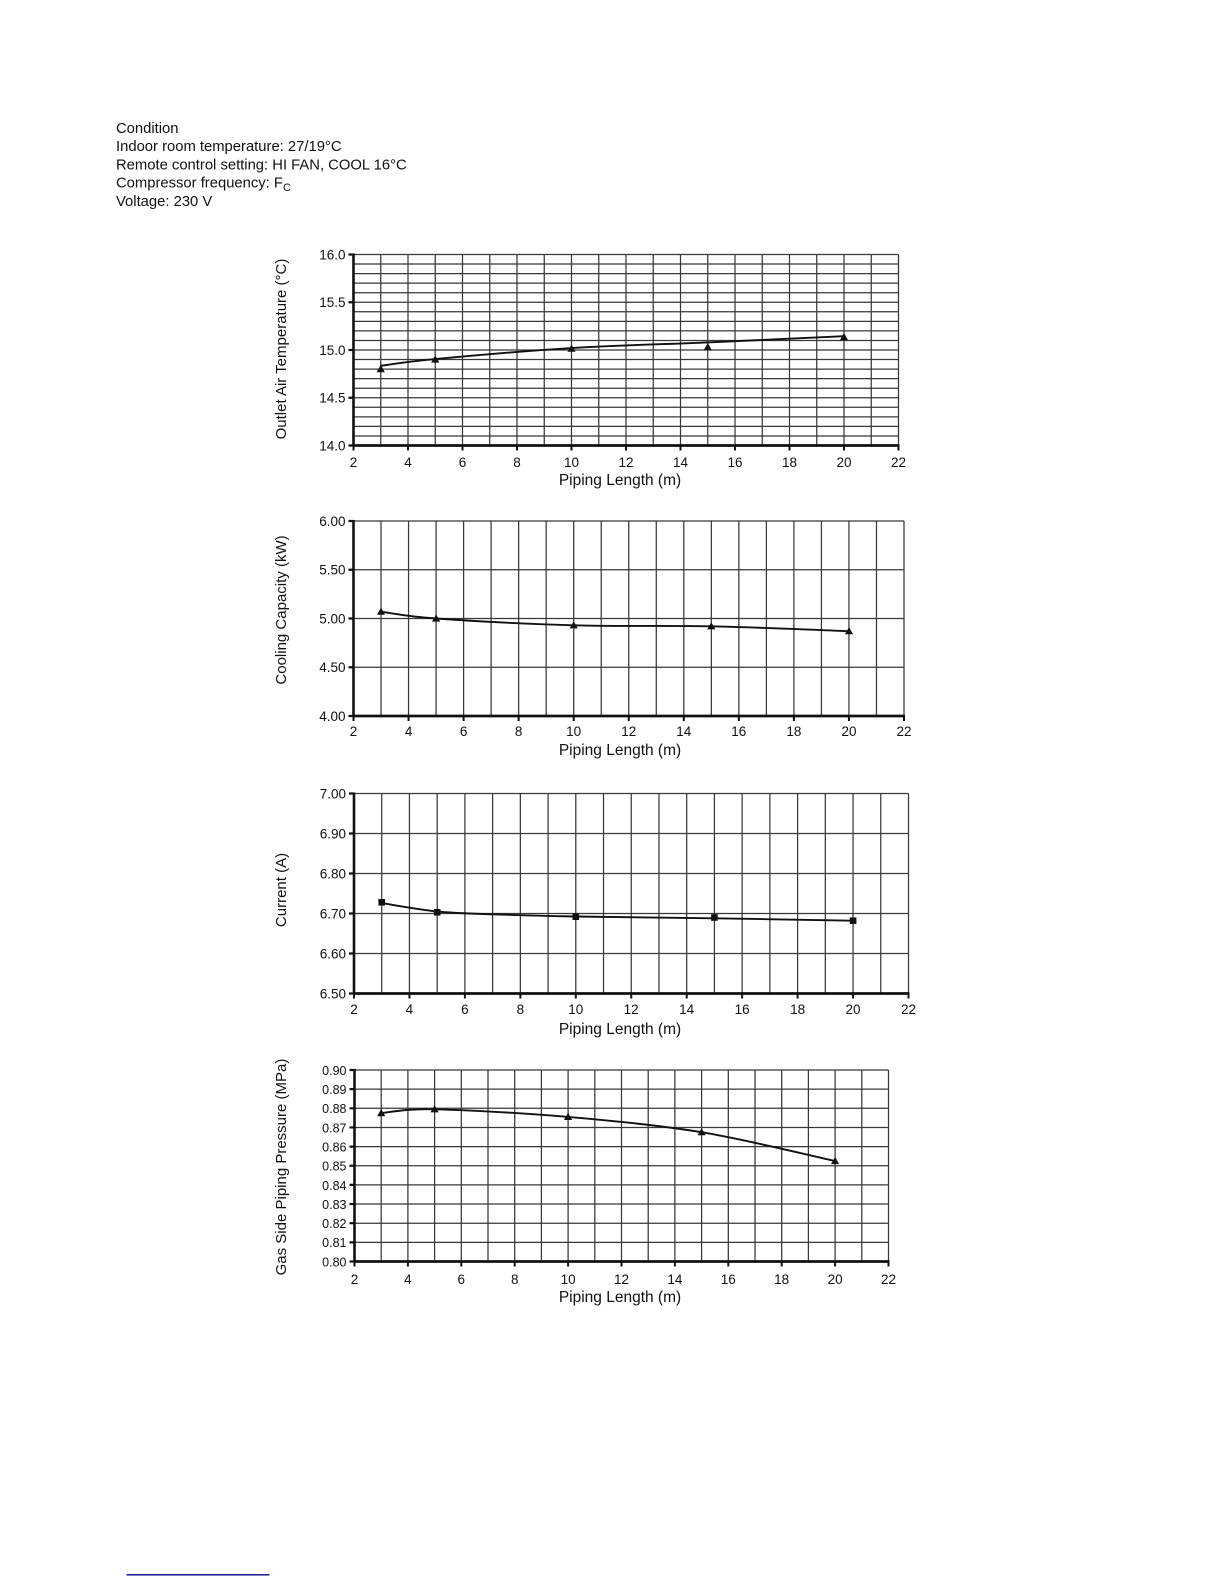  Describe the element at coordinates (332, 302) in the screenshot. I see `svg-text: 15.5` at that location.